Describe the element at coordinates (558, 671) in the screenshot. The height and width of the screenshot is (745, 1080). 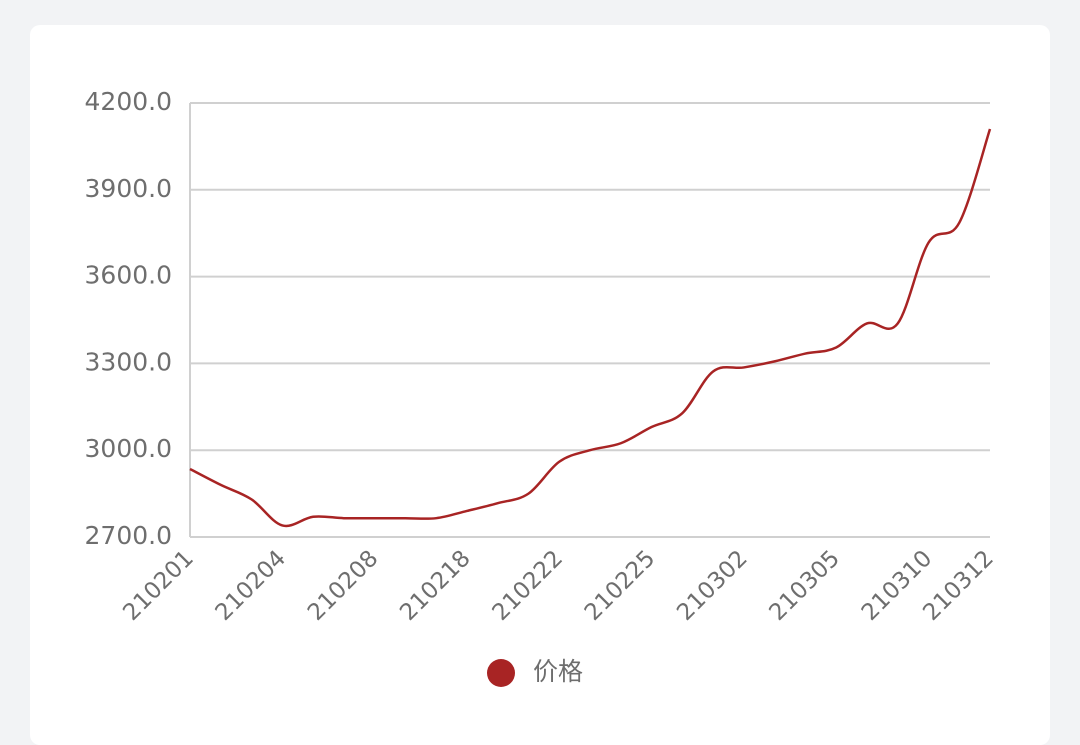
I see `legend-label: 价格` at that location.